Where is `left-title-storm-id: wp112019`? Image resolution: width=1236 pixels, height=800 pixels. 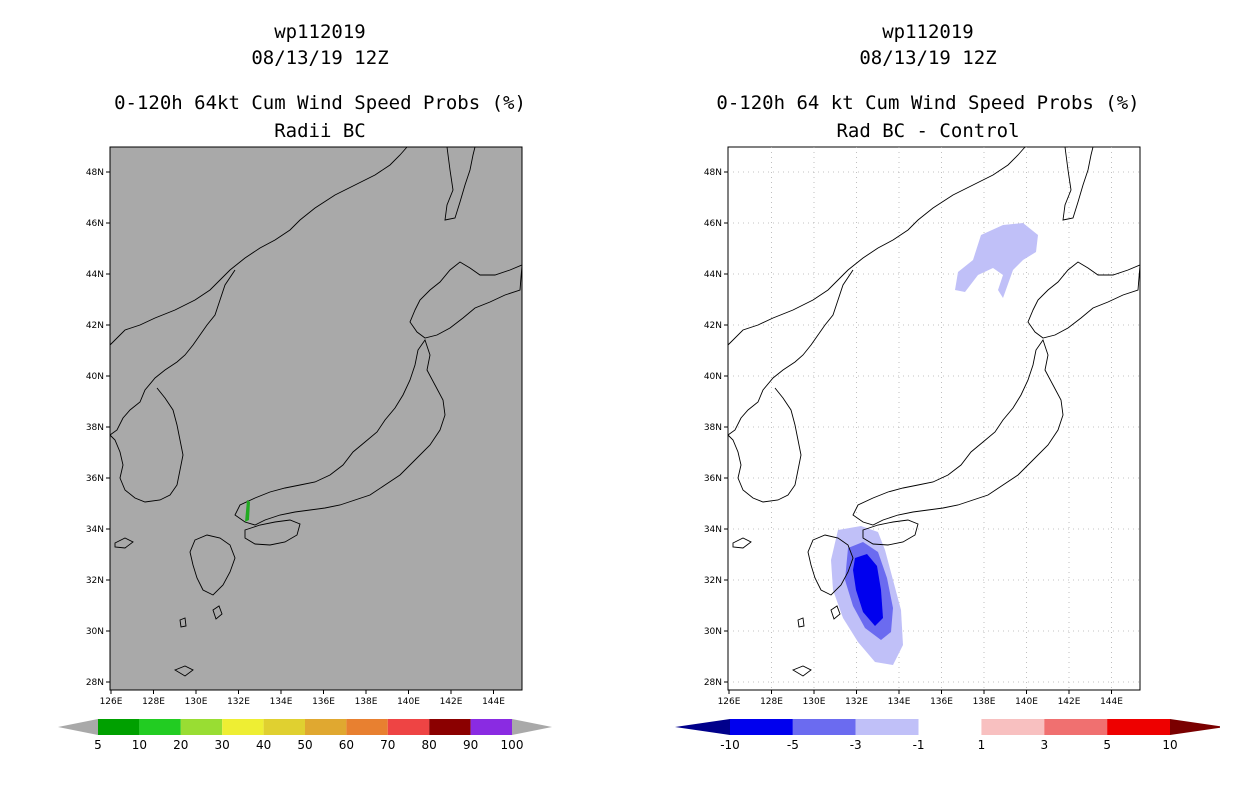 left-title-storm-id: wp112019 is located at coordinates (320, 32).